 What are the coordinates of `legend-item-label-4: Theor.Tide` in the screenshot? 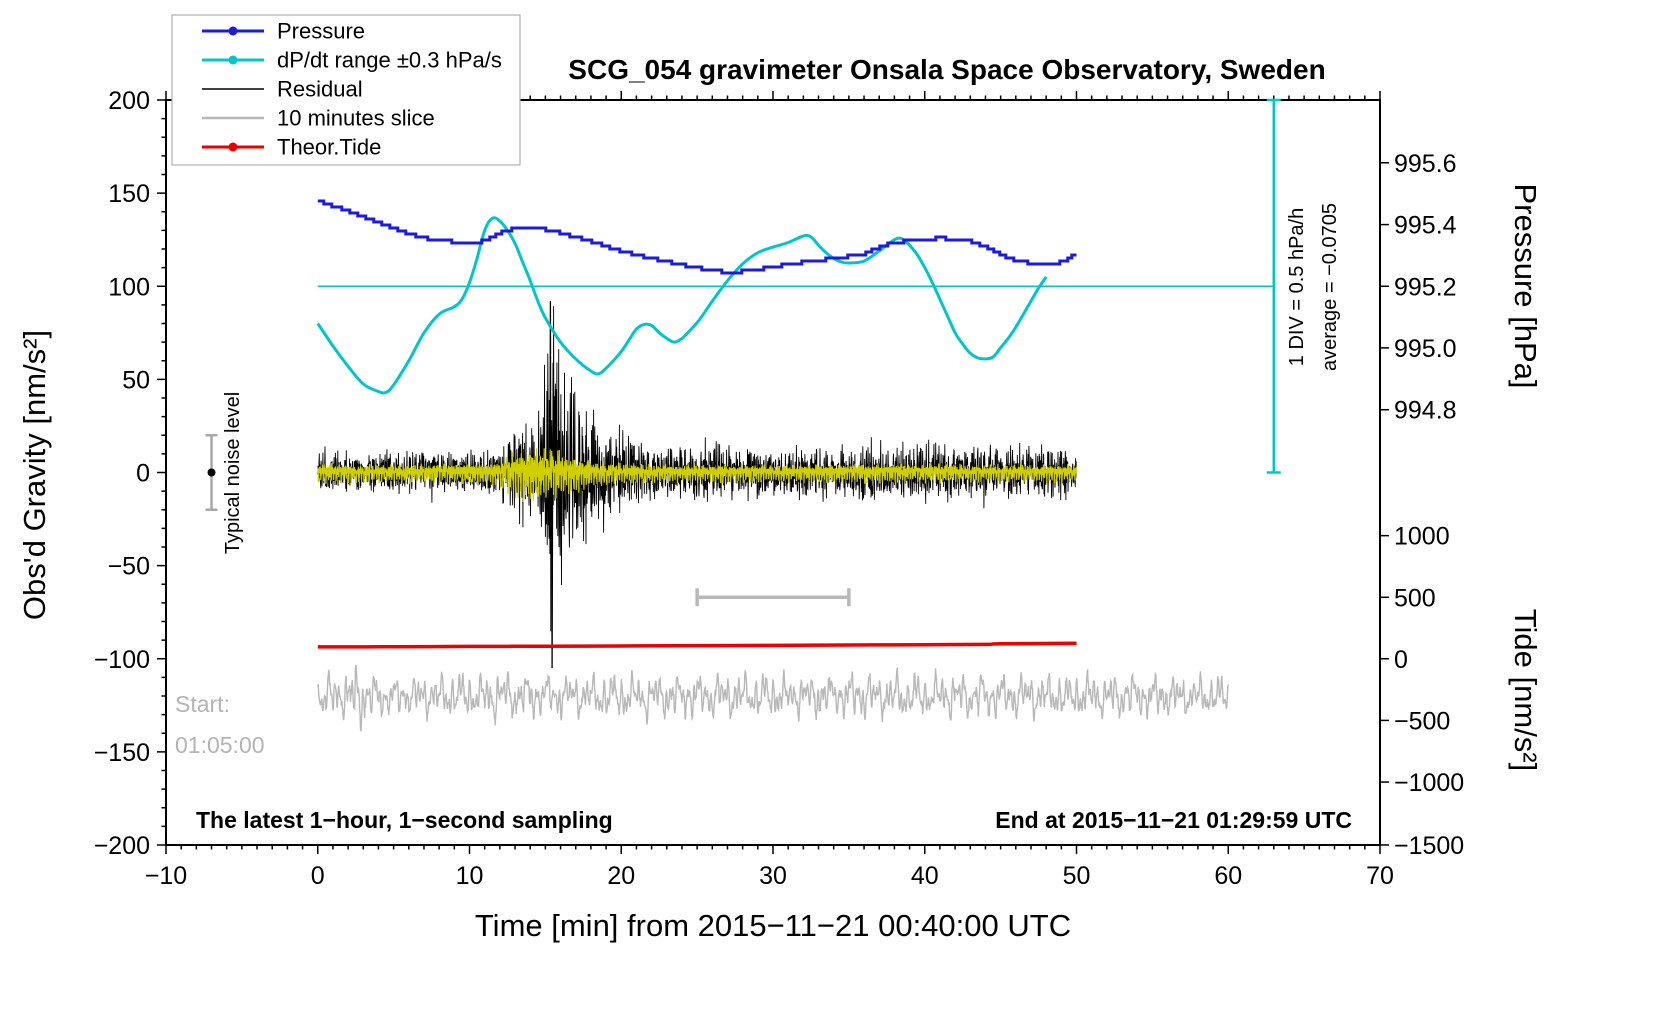 It's located at (329, 147).